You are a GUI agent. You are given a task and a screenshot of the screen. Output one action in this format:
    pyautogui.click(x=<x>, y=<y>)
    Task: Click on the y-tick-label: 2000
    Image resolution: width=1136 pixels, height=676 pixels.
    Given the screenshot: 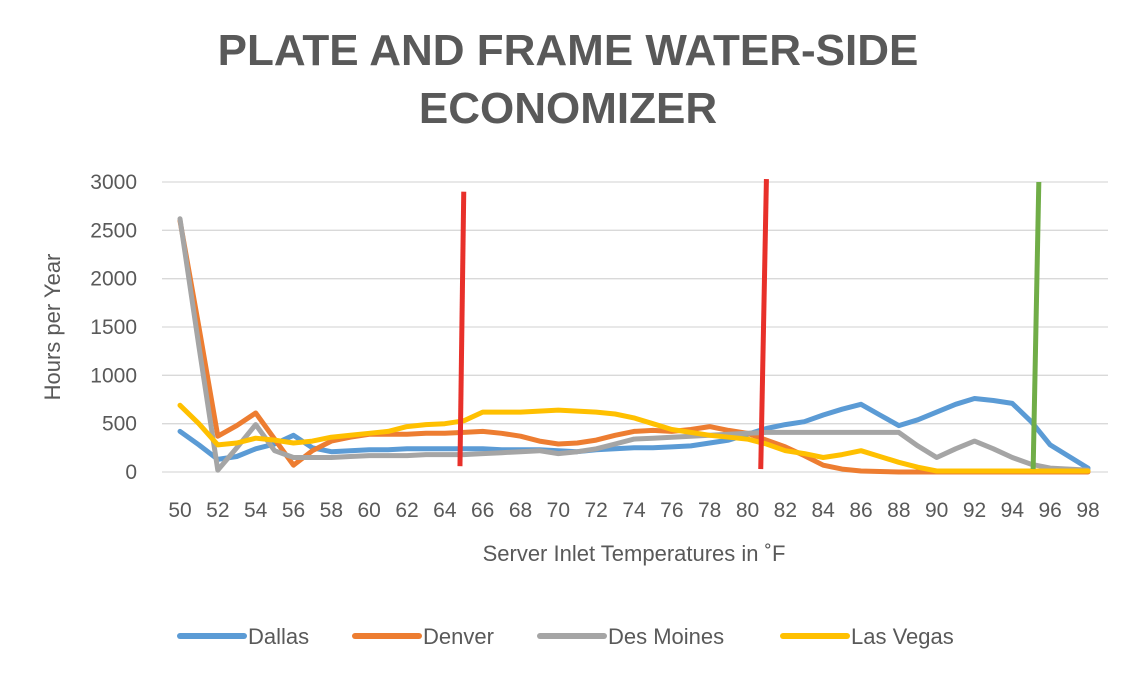 What is the action you would take?
    pyautogui.click(x=113, y=279)
    